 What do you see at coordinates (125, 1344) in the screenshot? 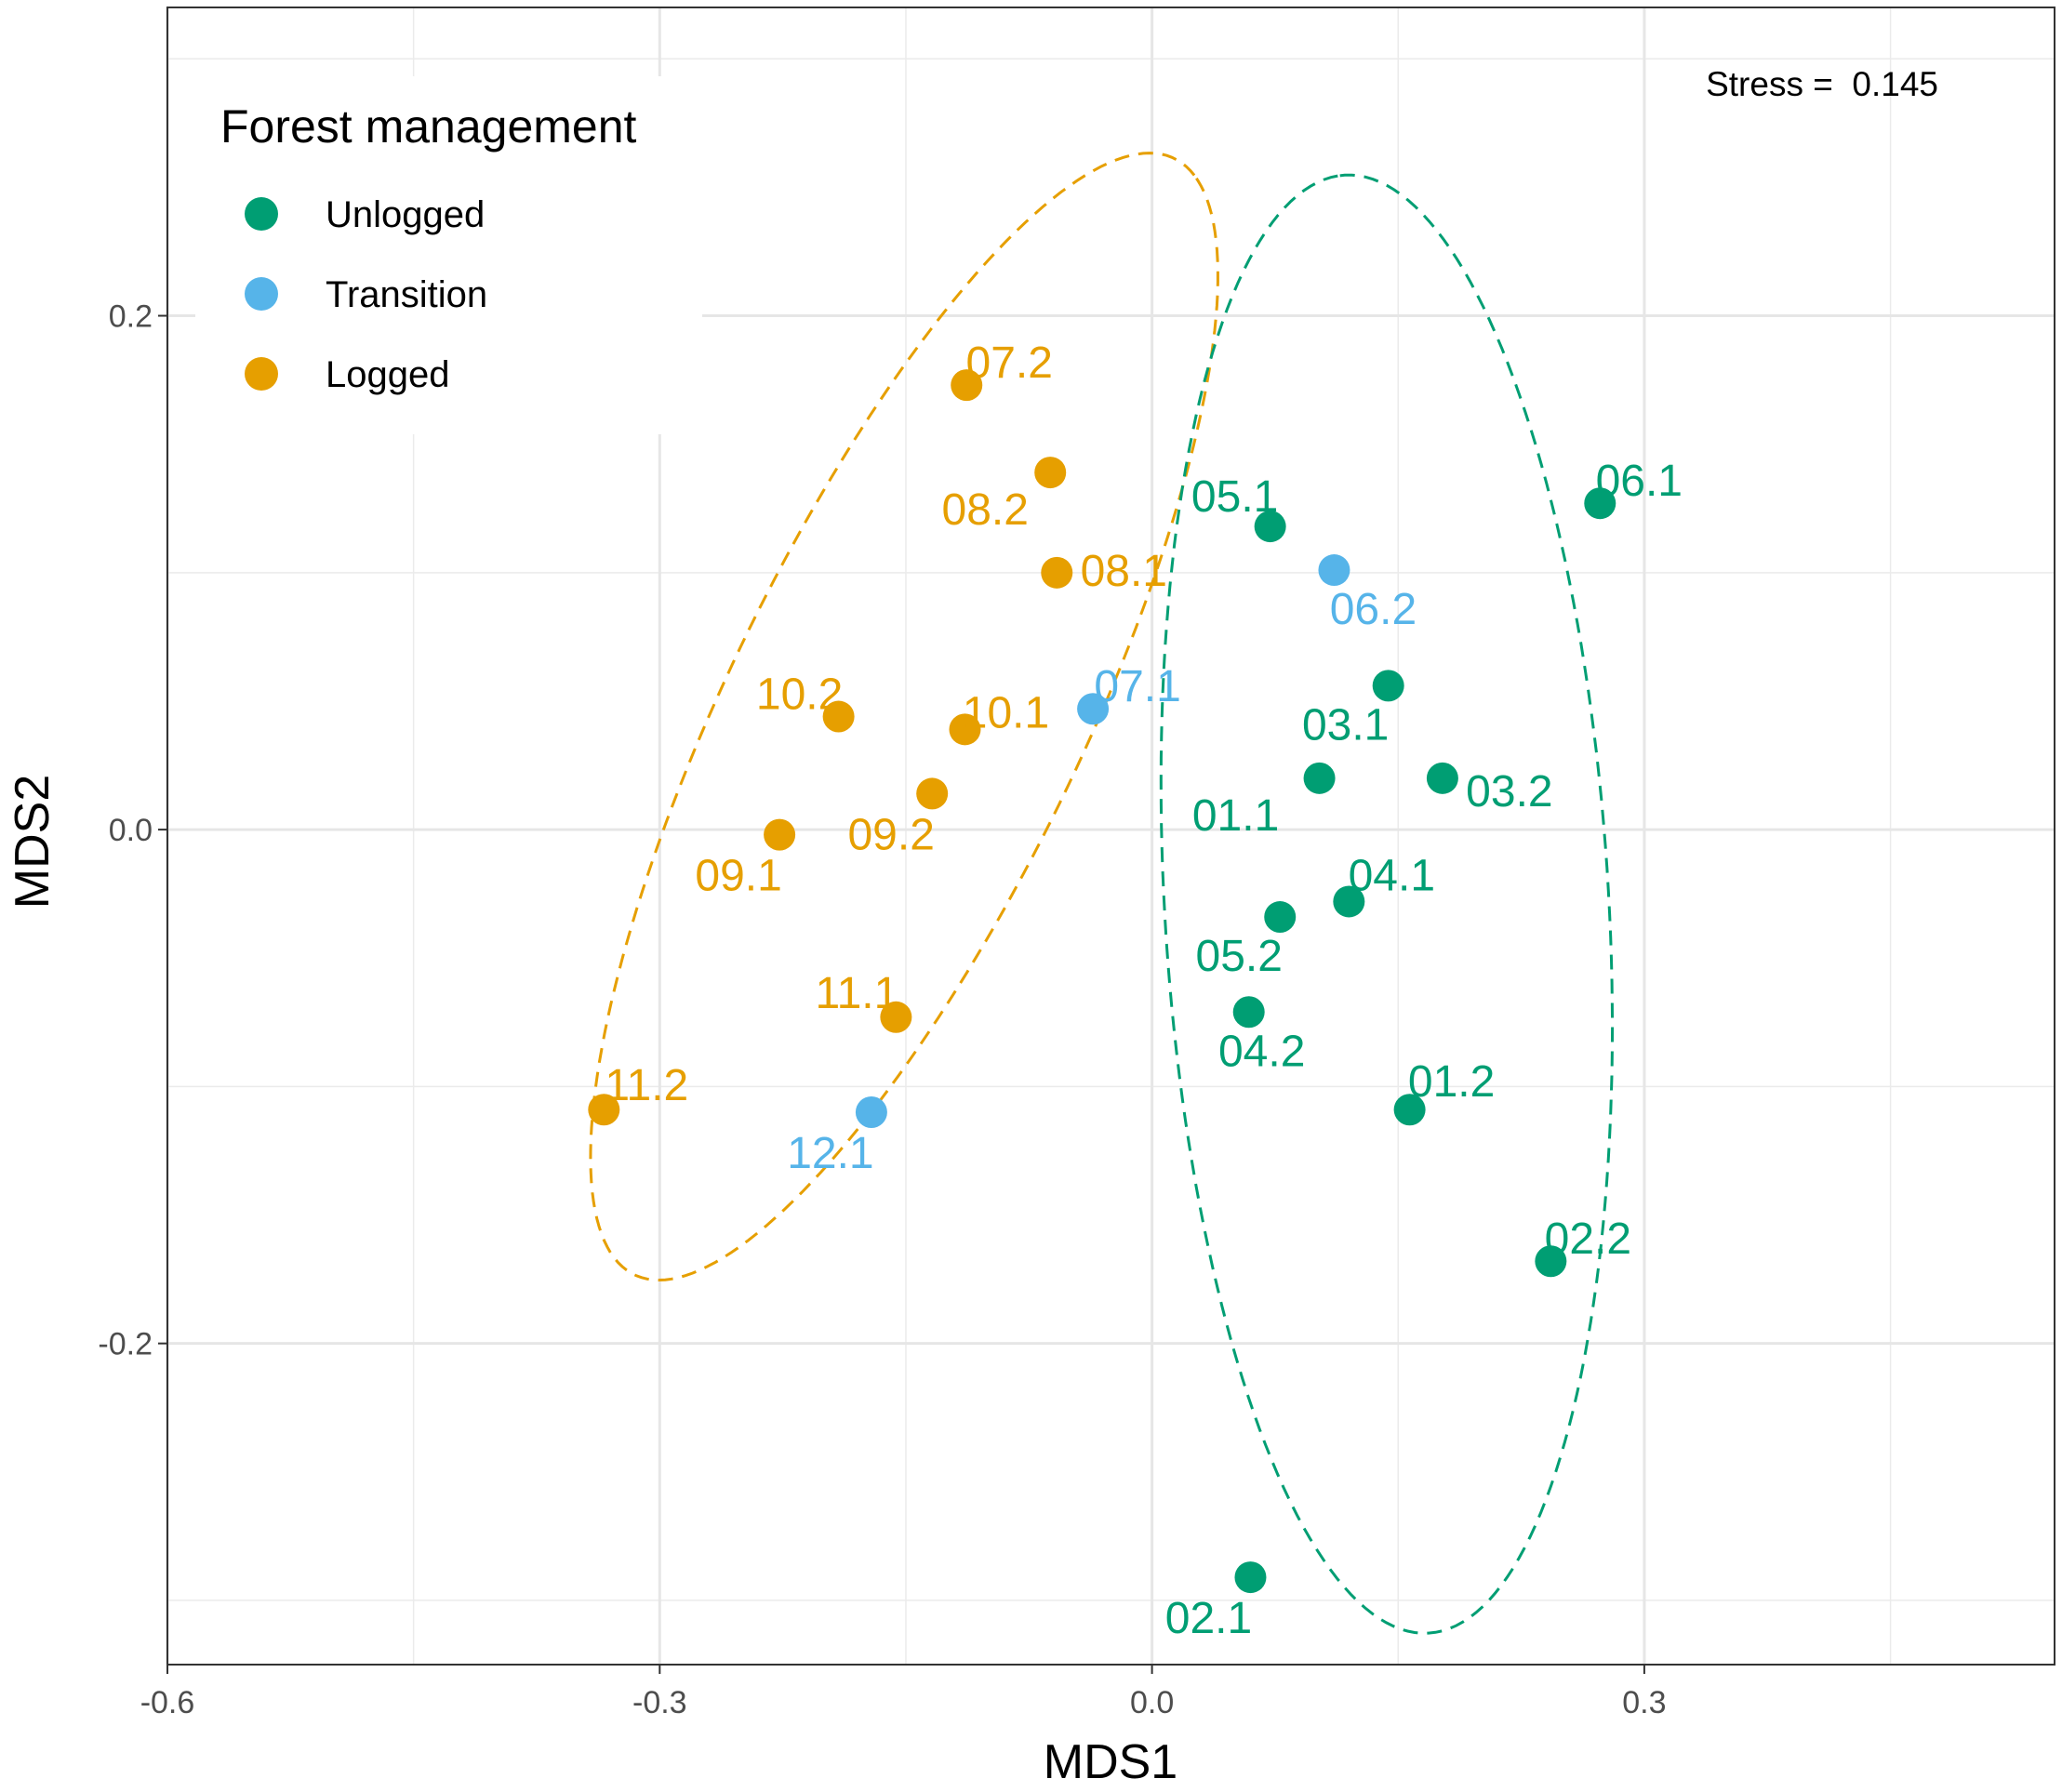
I see `y-tick-label: -0.2` at bounding box center [125, 1344].